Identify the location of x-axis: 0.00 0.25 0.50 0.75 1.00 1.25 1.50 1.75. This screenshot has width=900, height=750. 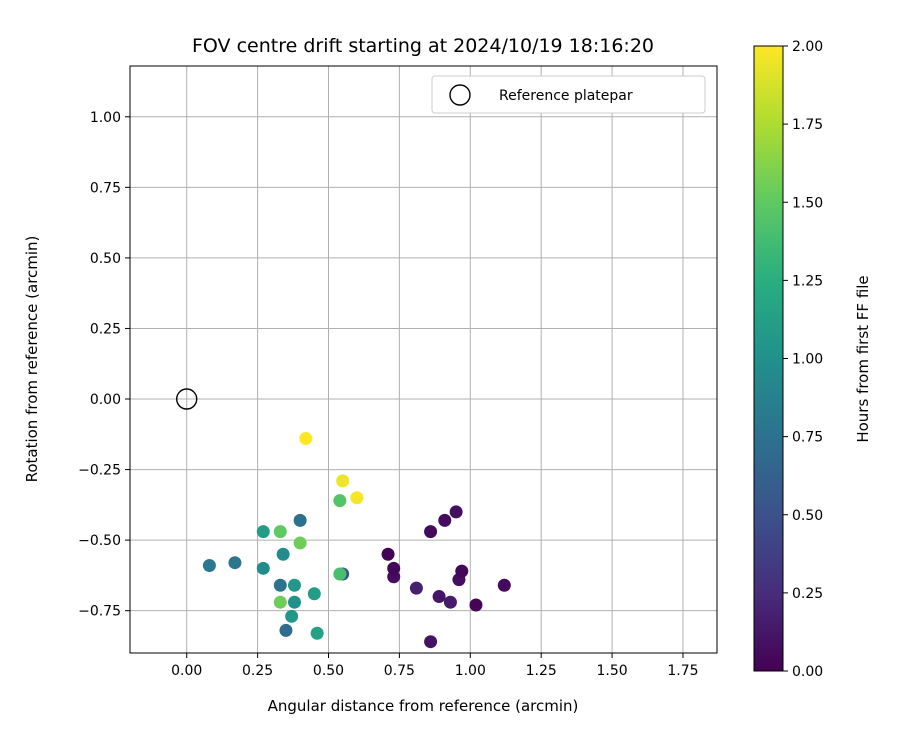
(435, 666).